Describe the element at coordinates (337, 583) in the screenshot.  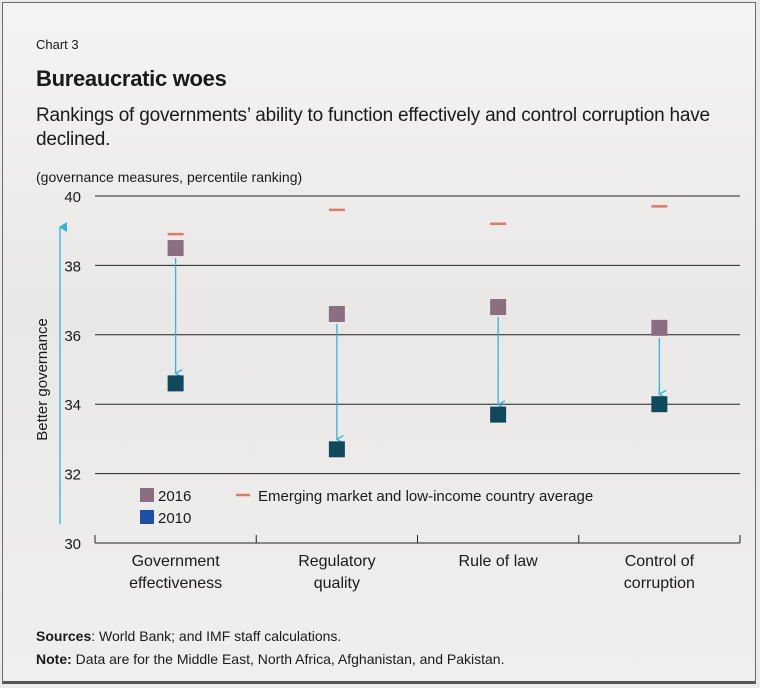
I see `category-label-1-1: quality` at that location.